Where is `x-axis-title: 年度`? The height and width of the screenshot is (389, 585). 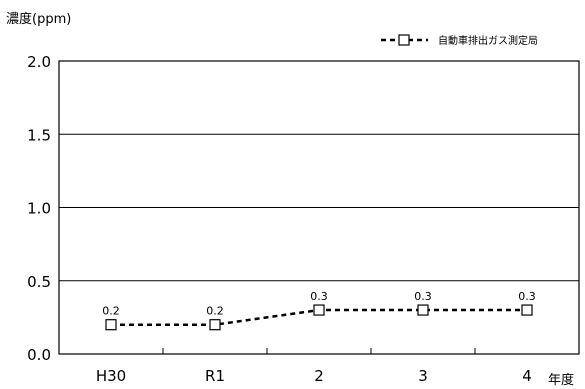
x-axis-title: 年度 is located at coordinates (561, 380).